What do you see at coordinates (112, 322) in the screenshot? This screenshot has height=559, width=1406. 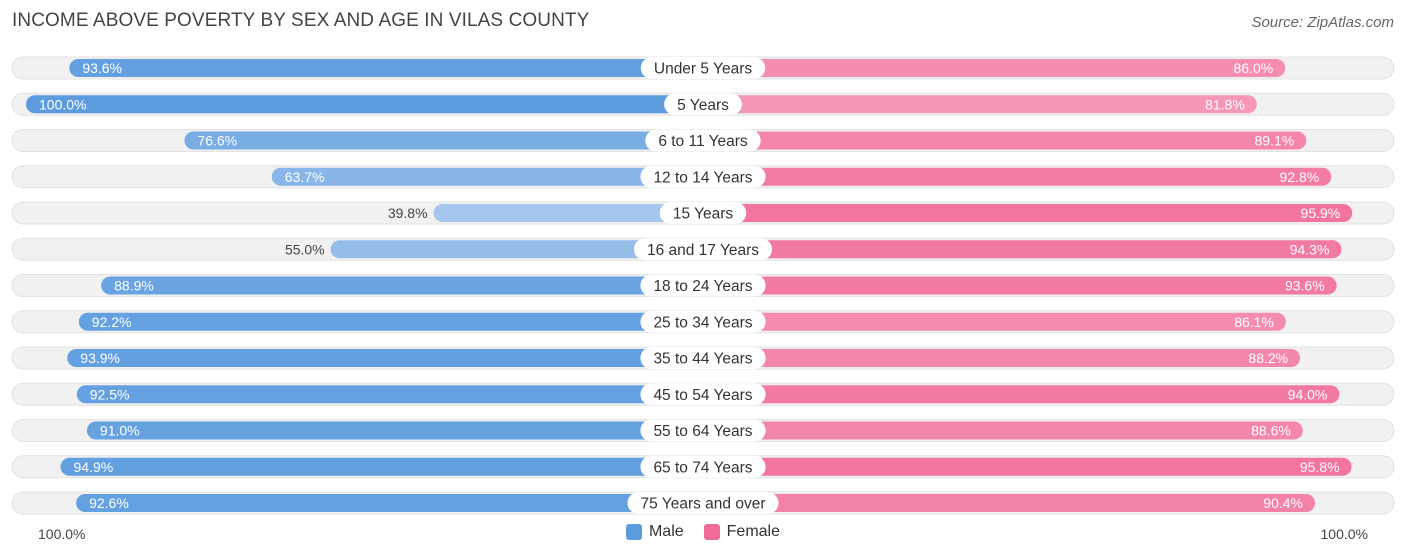 I see `value-label-male: 92.2%` at bounding box center [112, 322].